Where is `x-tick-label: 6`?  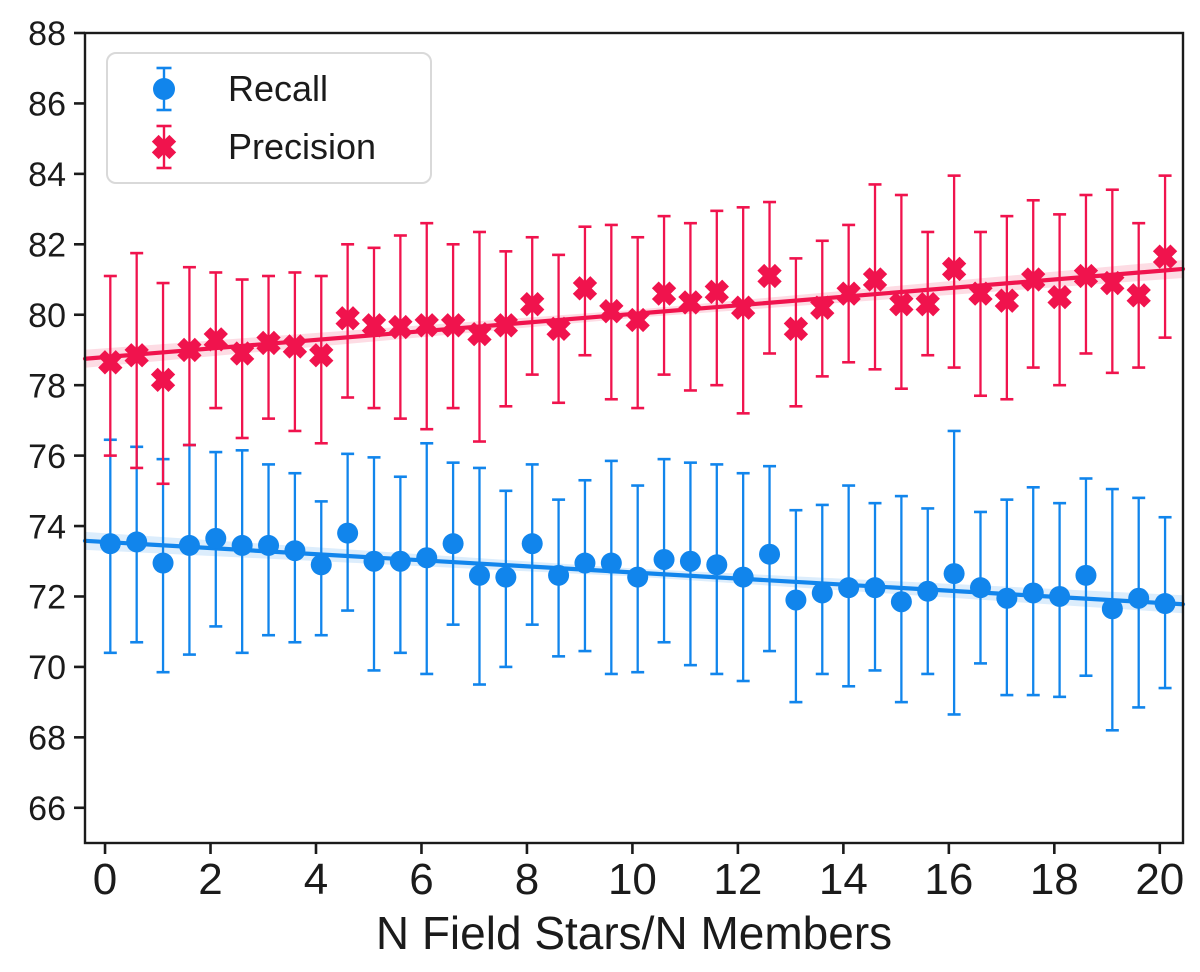
x-tick-label: 6 is located at coordinates (421, 879).